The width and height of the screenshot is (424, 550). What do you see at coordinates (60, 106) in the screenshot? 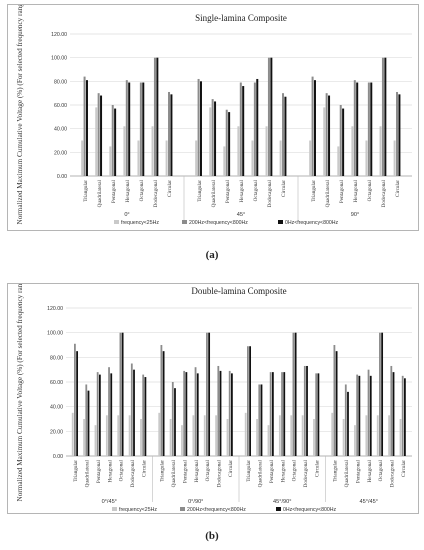
I see `y-tick-label: 60.00` at bounding box center [60, 106].